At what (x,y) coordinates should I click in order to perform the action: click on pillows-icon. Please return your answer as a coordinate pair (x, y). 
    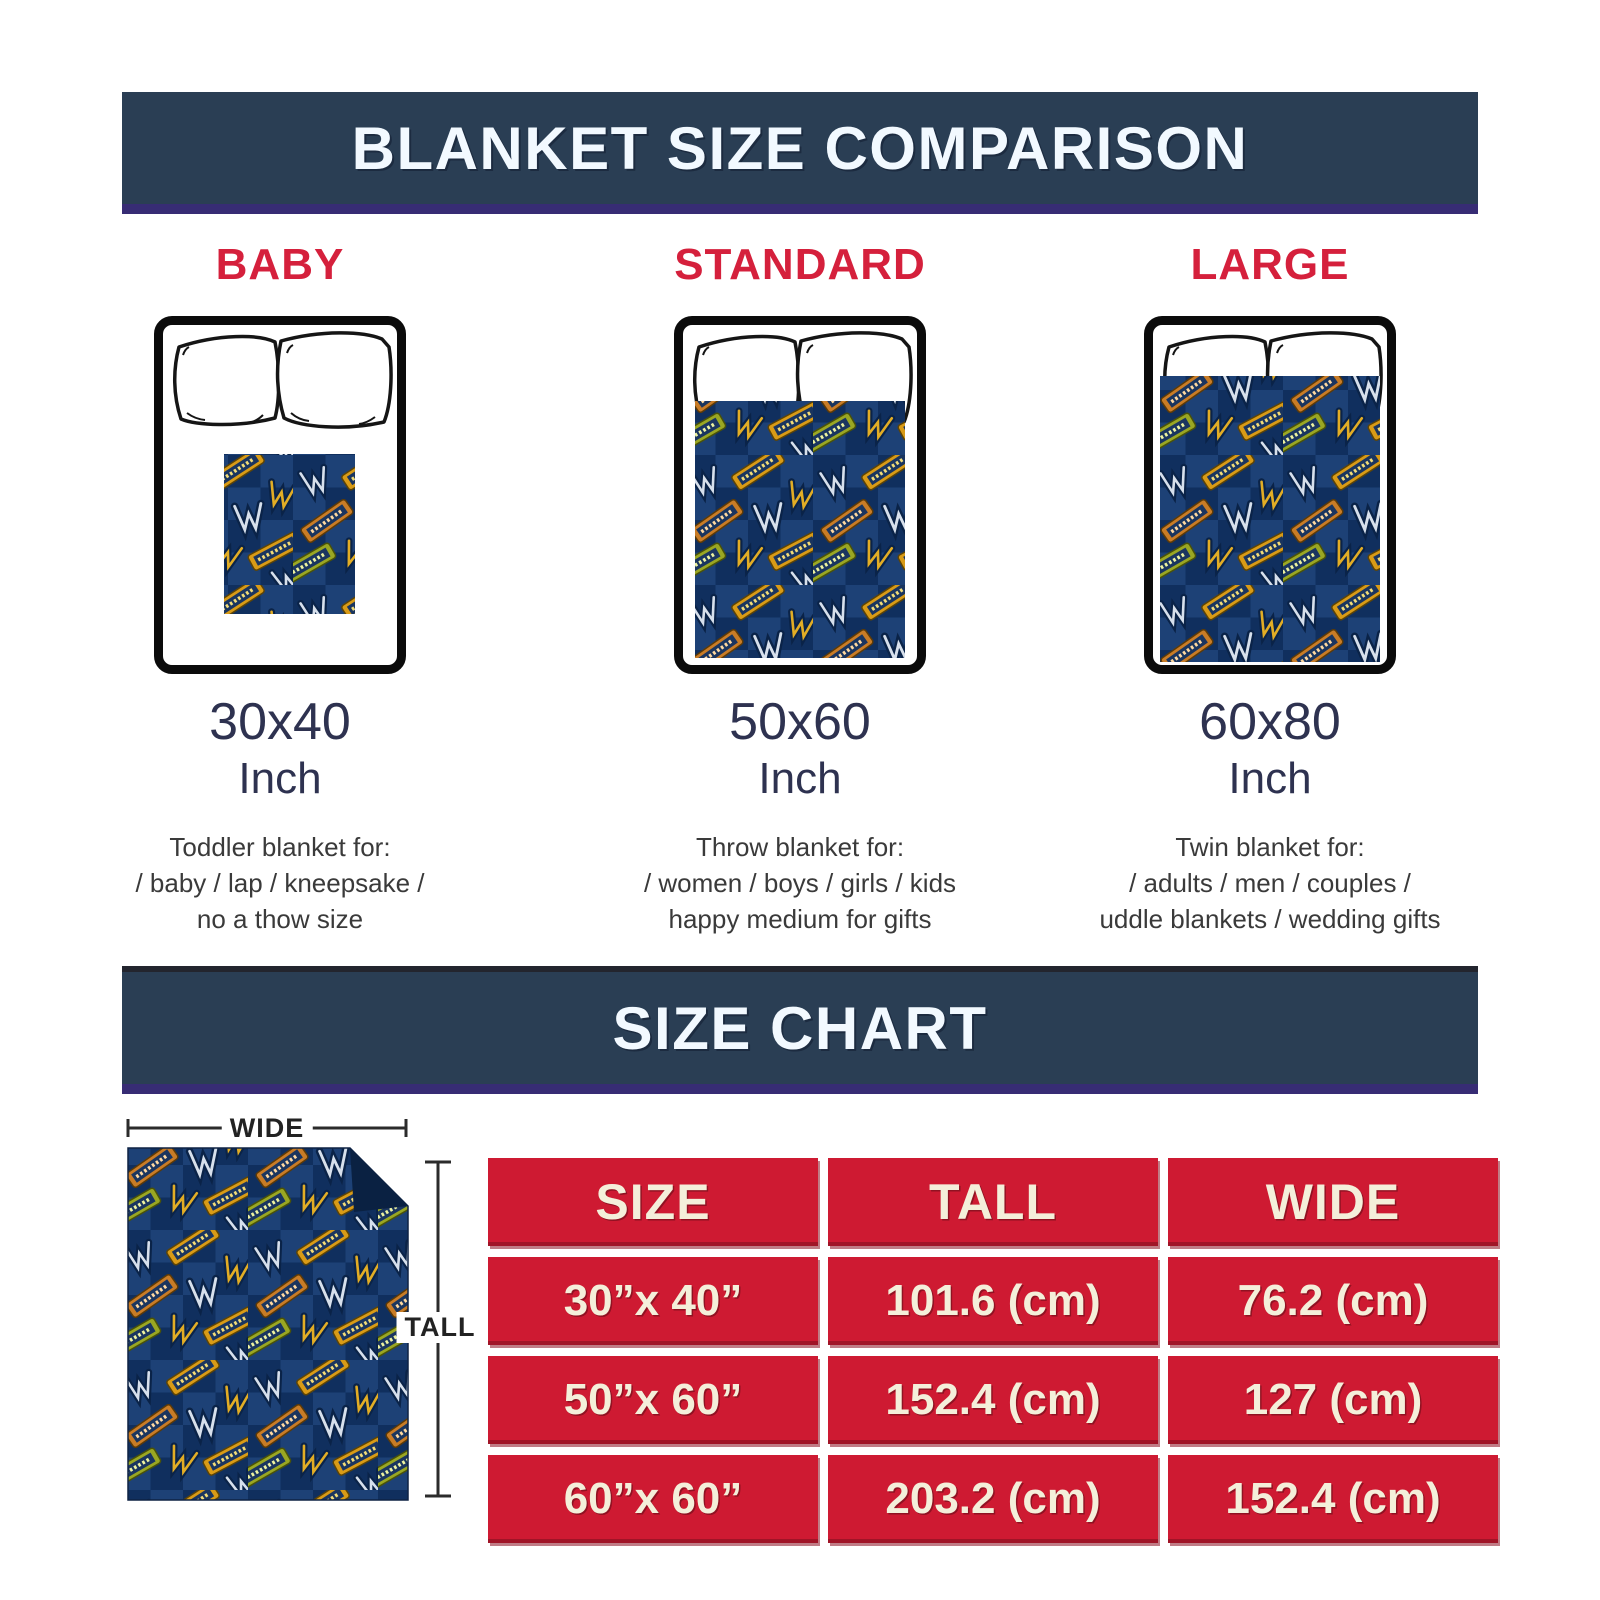
    Looking at the image, I should click on (282, 380).